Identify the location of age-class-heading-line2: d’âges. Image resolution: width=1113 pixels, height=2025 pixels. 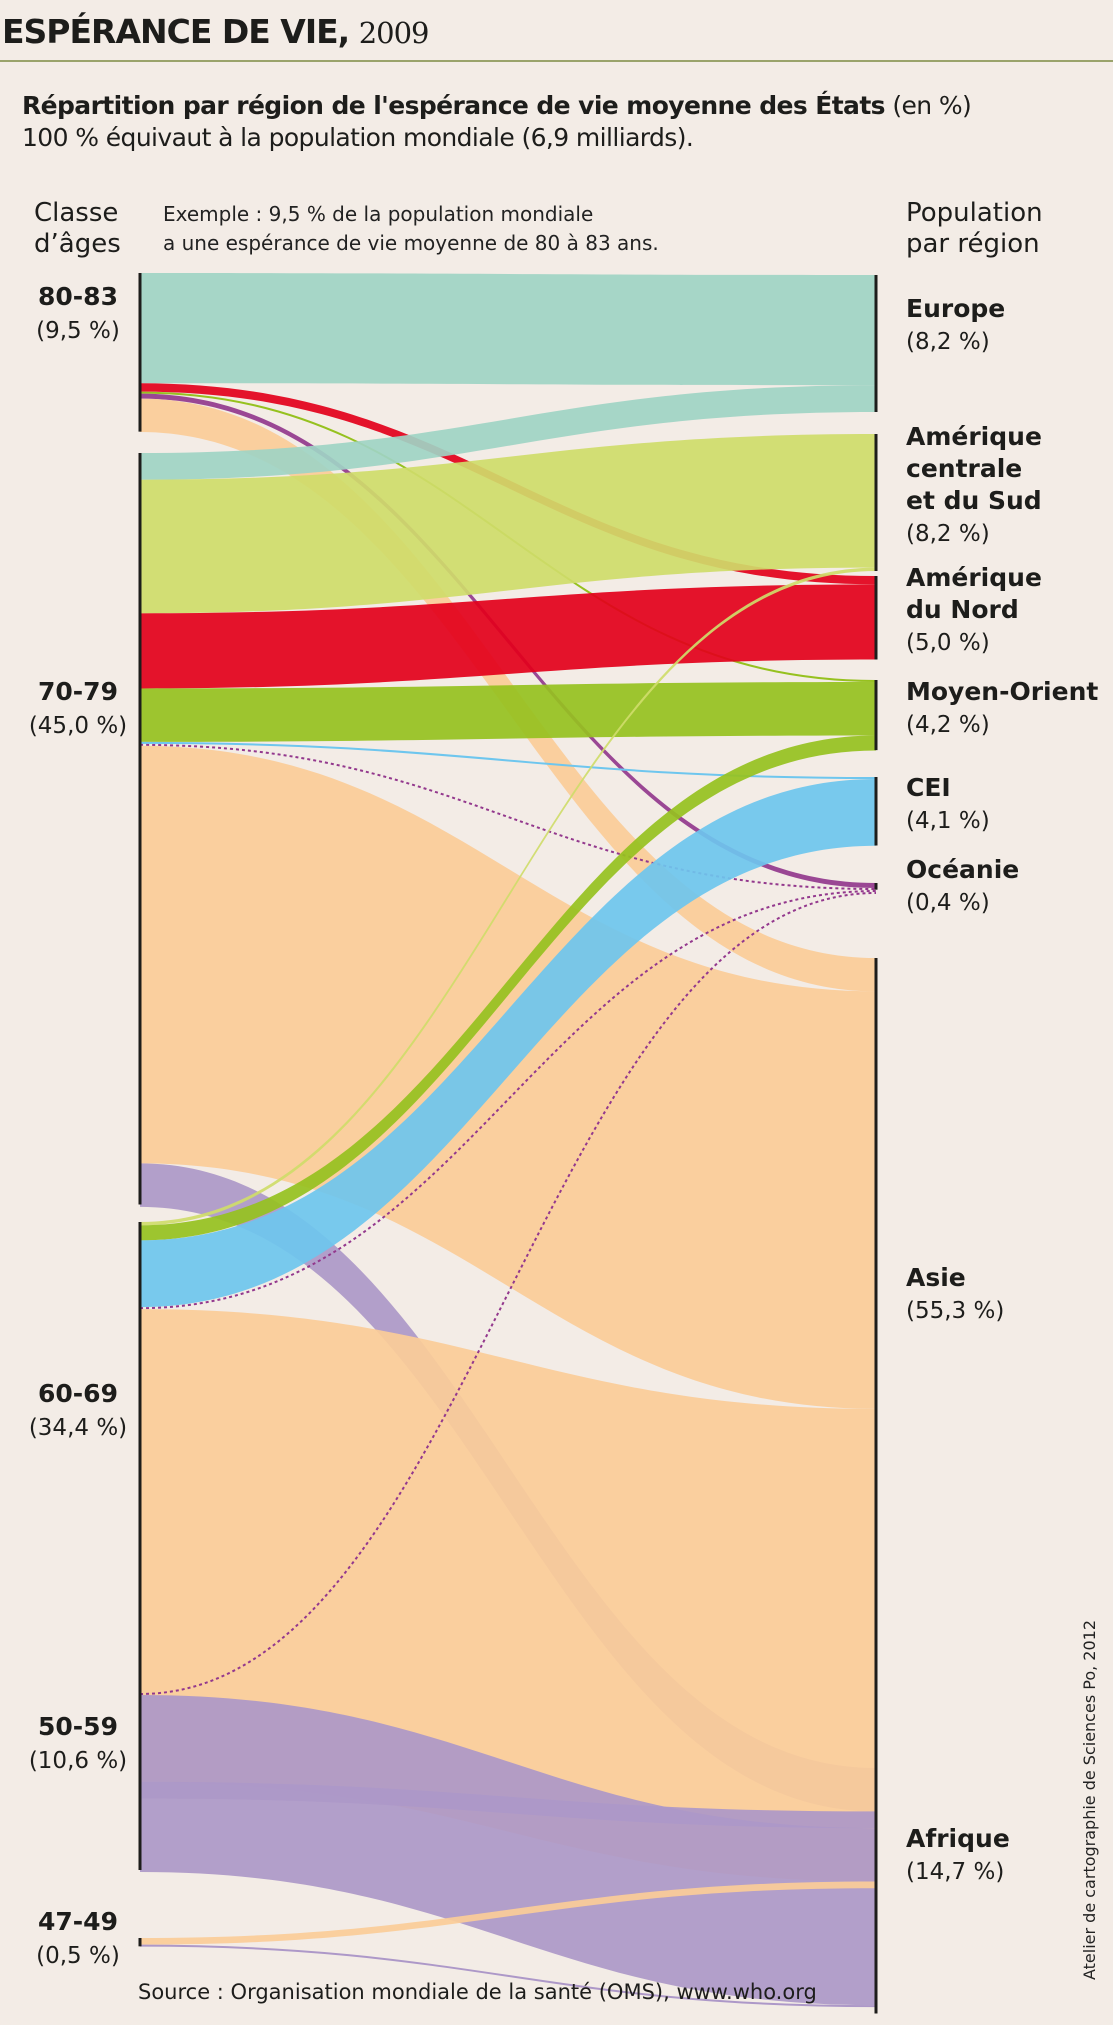
(77, 244).